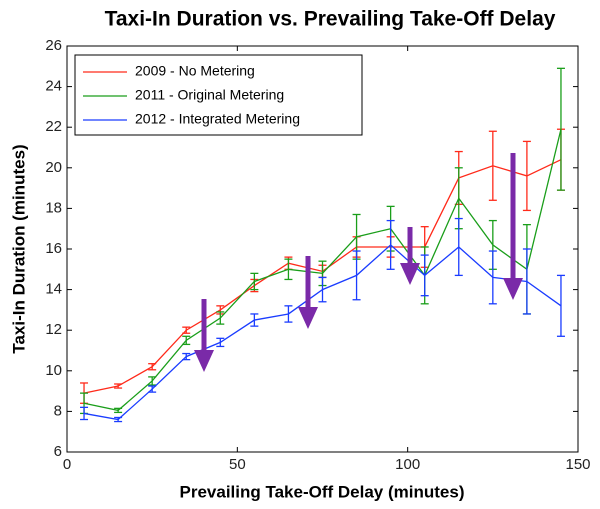 The image size is (600, 509). What do you see at coordinates (53, 289) in the screenshot?
I see `y-tick-label: 14` at bounding box center [53, 289].